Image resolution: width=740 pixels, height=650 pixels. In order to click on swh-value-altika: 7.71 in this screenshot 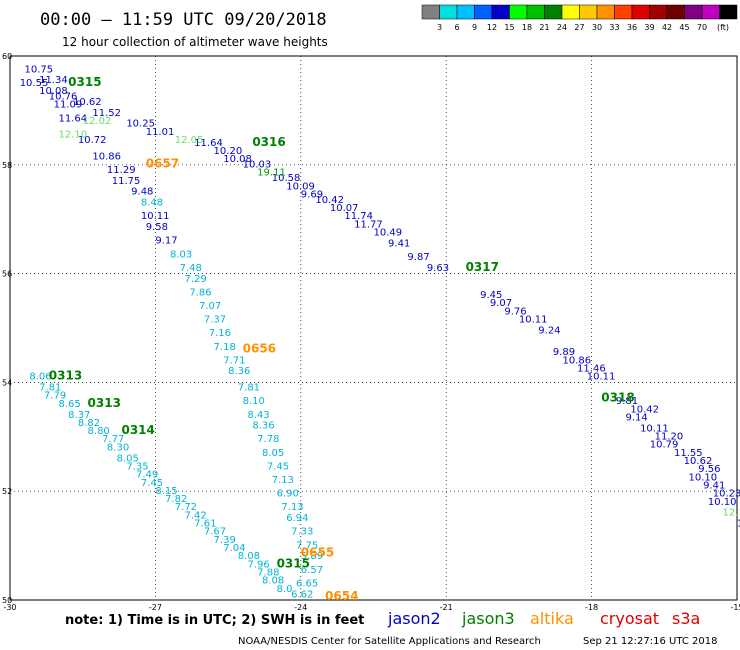, I will do `click(234, 360)`.